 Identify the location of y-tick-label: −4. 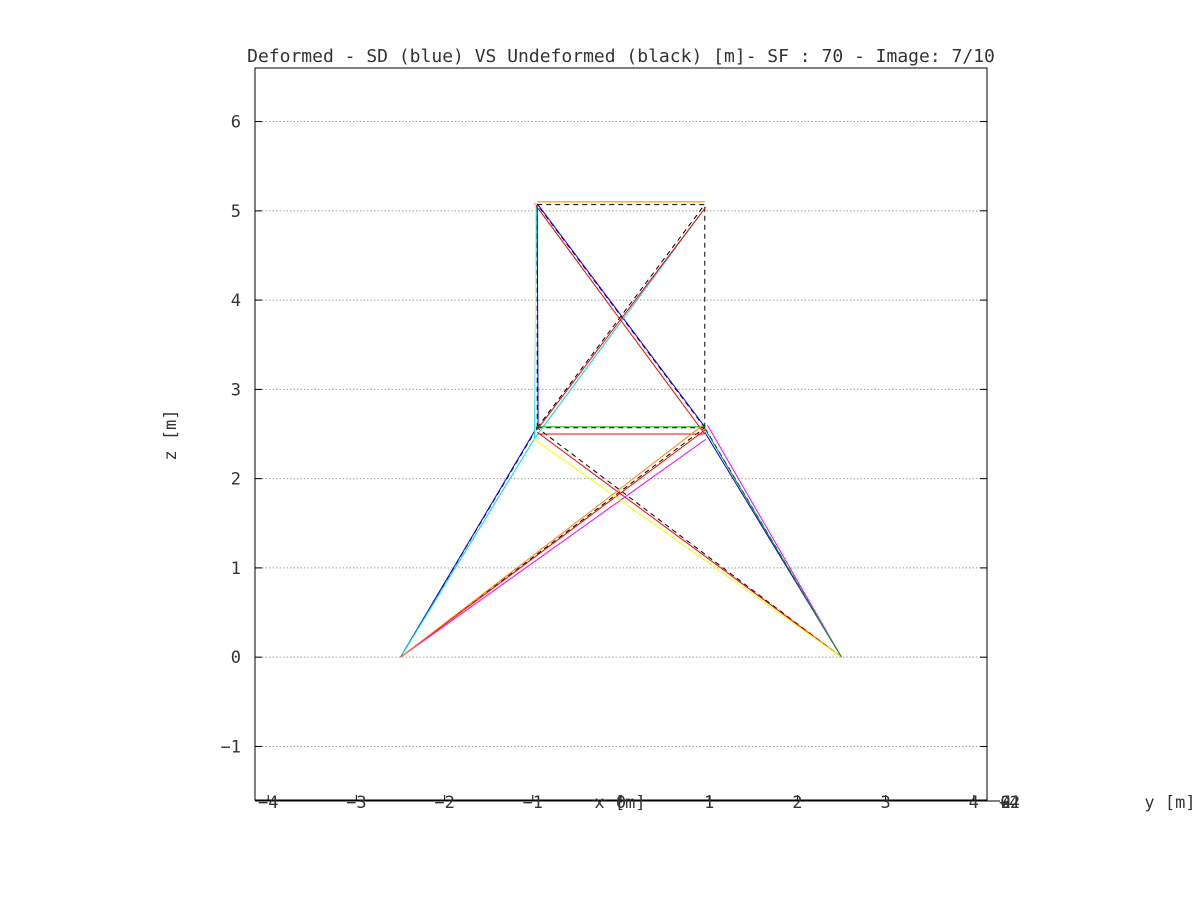
(1009, 803).